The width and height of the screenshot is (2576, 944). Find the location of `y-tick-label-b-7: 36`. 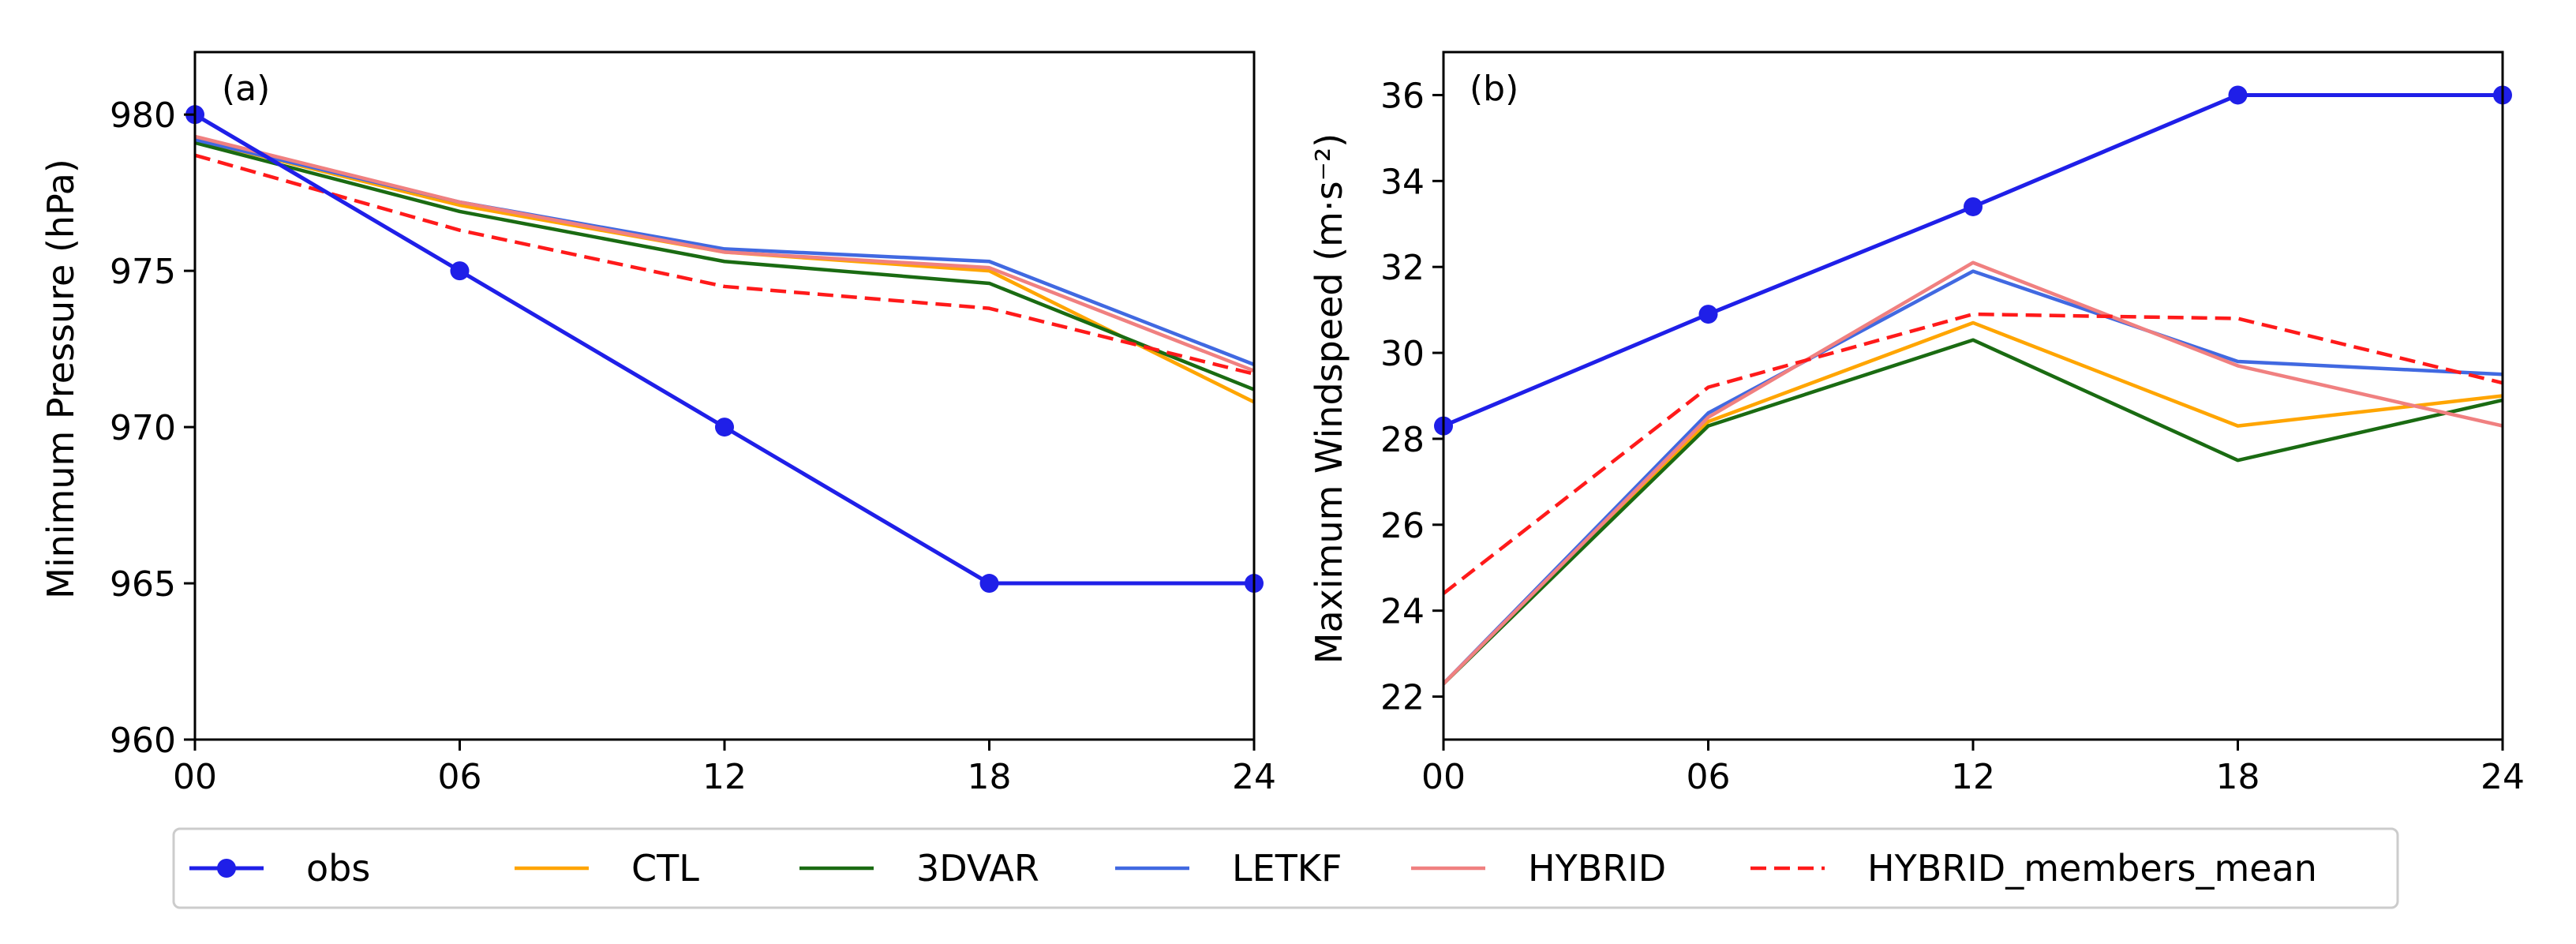

y-tick-label-b-7: 36 is located at coordinates (1402, 96).